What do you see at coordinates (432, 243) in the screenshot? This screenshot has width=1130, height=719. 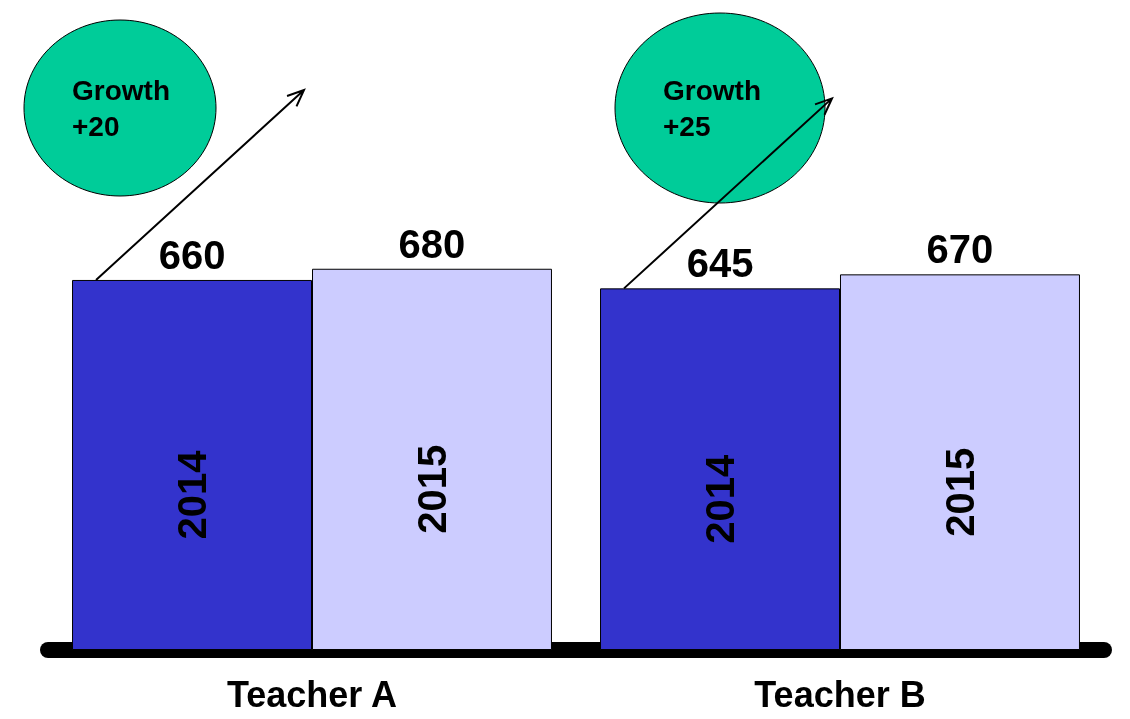 I see `data-label: 680` at bounding box center [432, 243].